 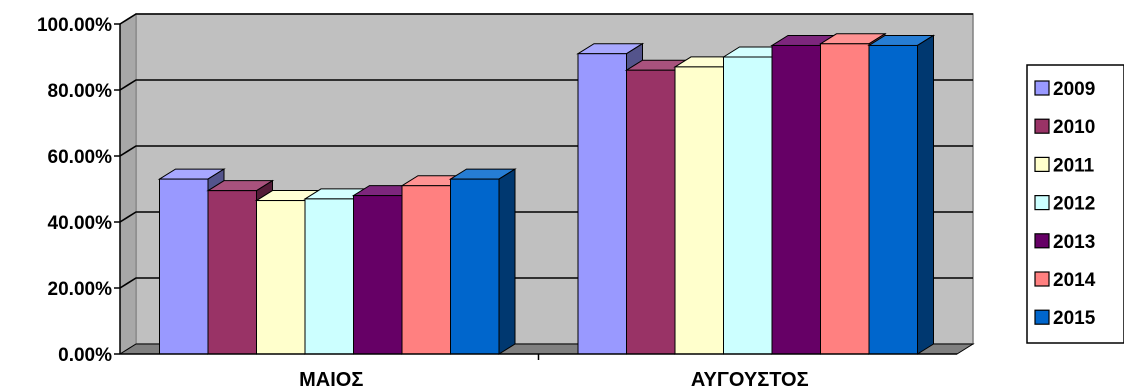 I want to click on gridline, so click(x=546, y=19).